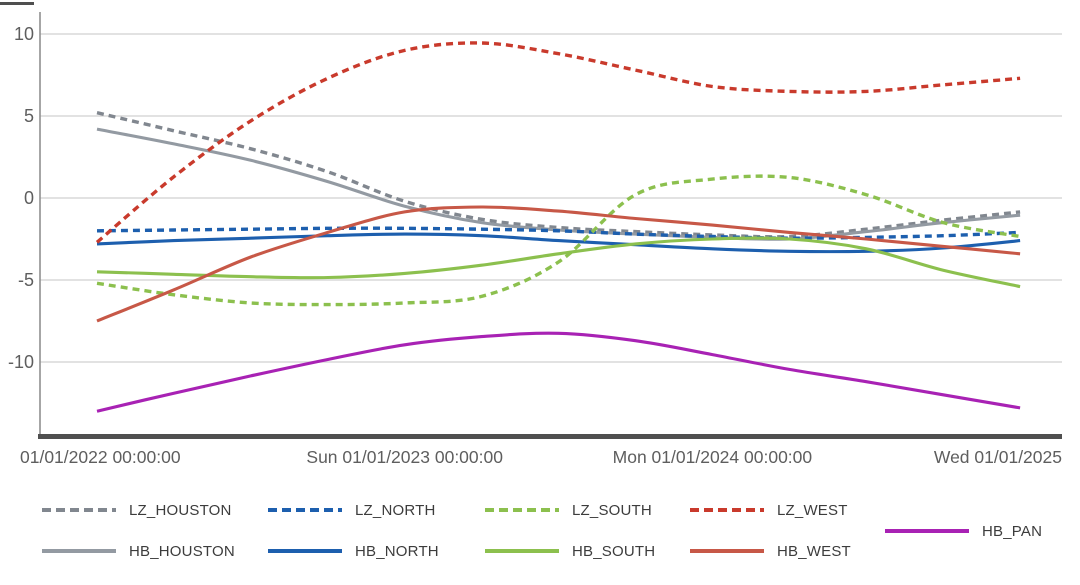 This screenshot has height=585, width=1080. What do you see at coordinates (21, 362) in the screenshot?
I see `y-tick-label: -10` at bounding box center [21, 362].